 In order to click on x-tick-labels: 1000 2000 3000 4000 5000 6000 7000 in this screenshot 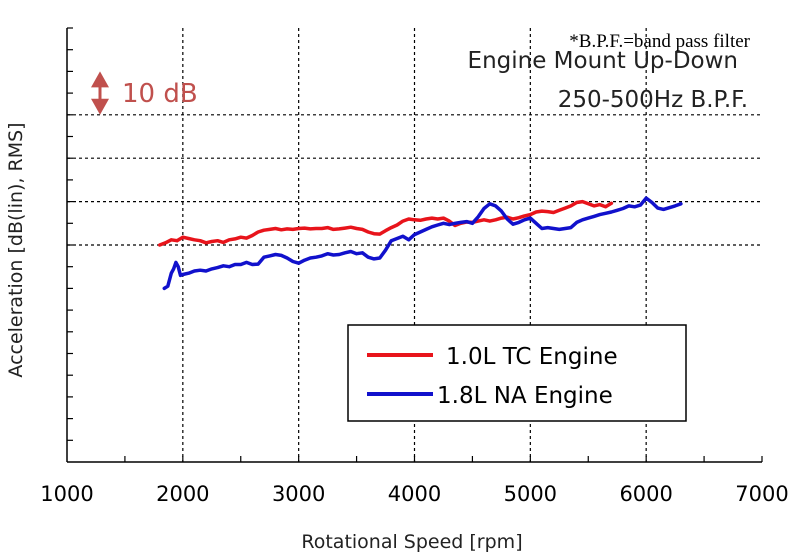, I will do `click(414, 494)`.